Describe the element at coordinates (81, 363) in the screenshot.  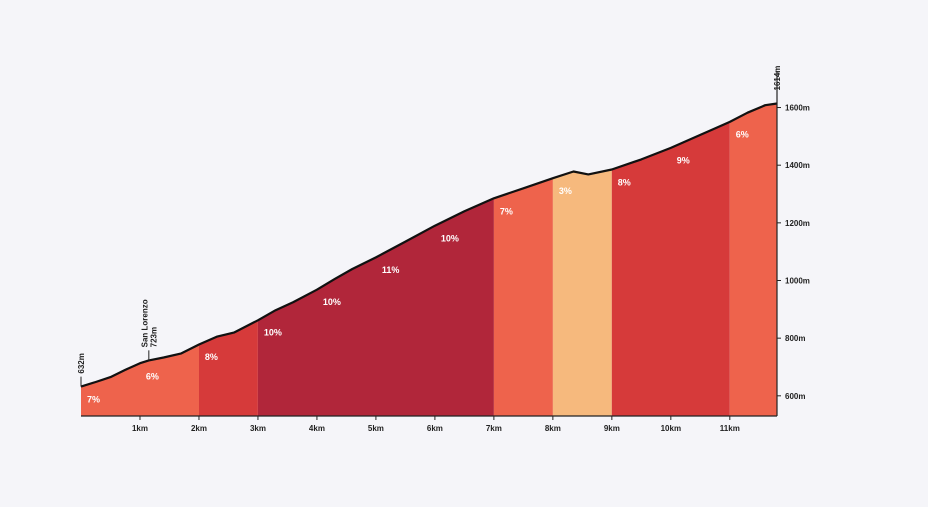
I see `annotation-label: 632m` at that location.